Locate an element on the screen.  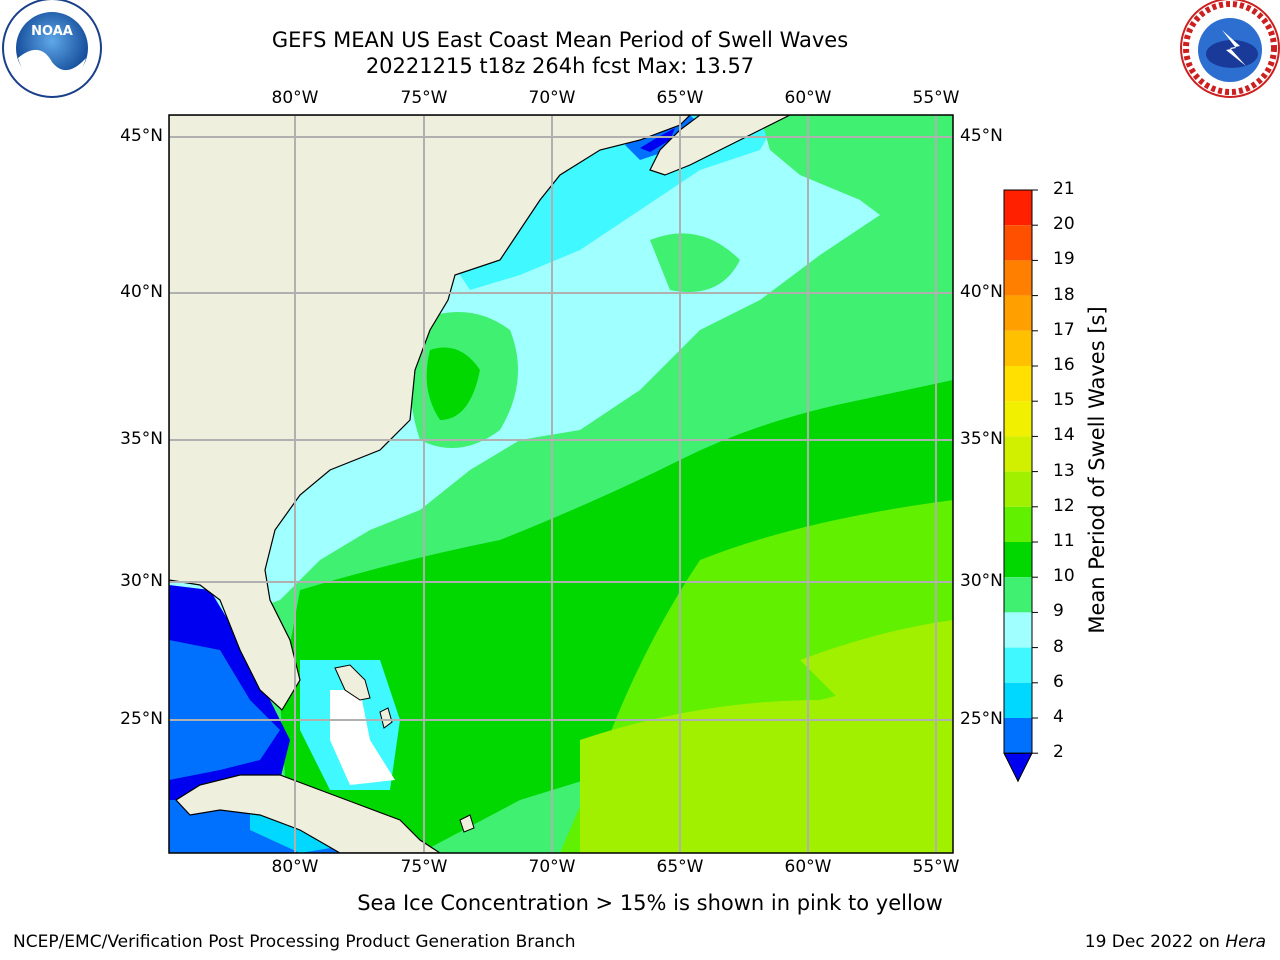
lat-label-right: 30°N is located at coordinates (981, 581).